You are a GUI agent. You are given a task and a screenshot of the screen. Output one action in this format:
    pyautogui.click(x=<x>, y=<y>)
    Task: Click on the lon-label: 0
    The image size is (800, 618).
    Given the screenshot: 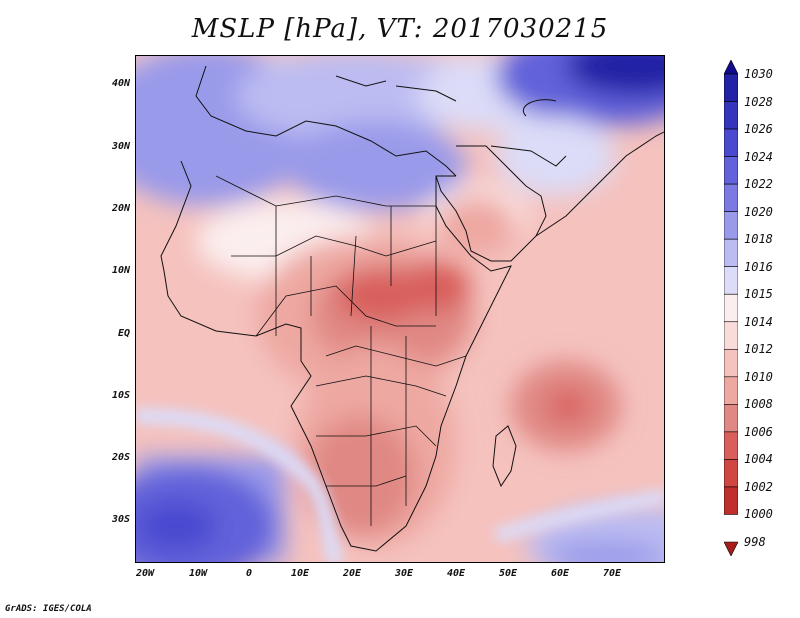 What is the action you would take?
    pyautogui.click(x=249, y=573)
    